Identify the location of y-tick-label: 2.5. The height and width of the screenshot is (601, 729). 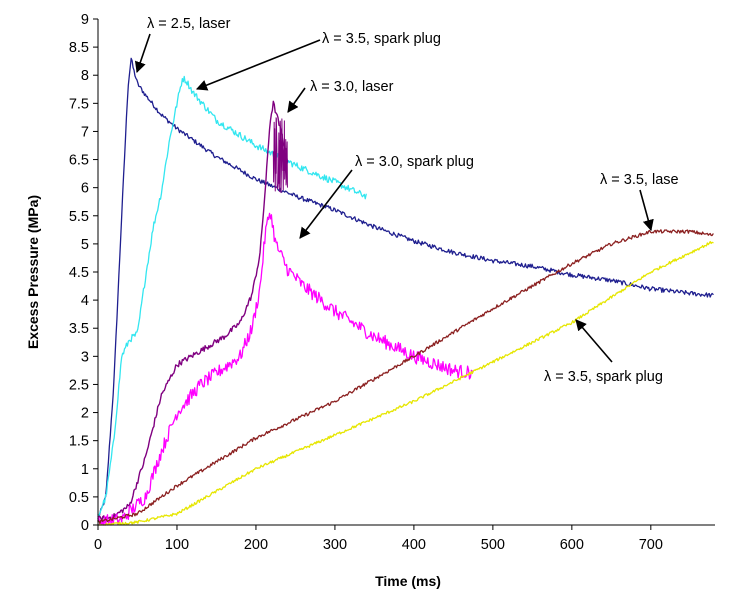
(79, 385).